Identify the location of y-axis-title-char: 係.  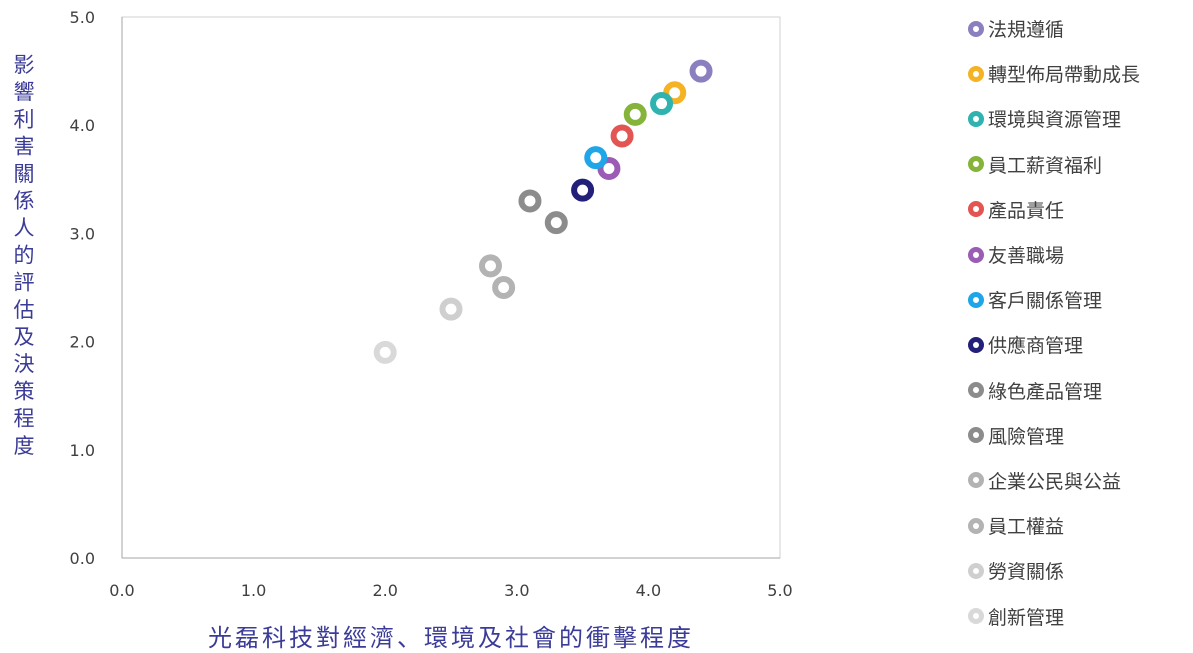
(24, 201).